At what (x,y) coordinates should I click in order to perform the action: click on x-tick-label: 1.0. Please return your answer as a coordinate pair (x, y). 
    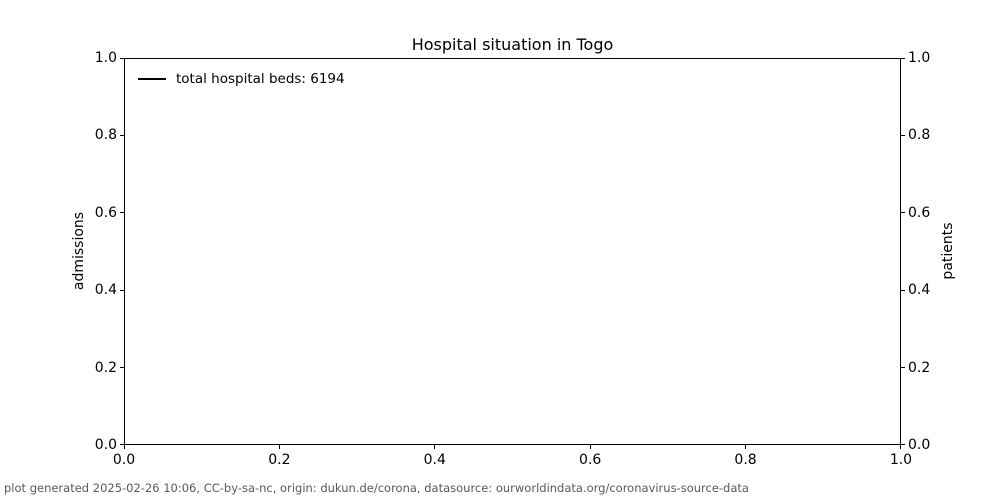
    Looking at the image, I should click on (901, 460).